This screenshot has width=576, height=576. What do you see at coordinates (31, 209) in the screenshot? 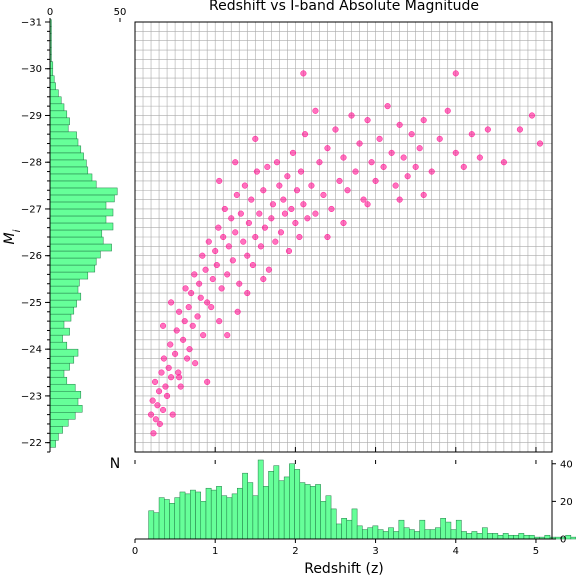
I see `y-tick-label: −27` at bounding box center [31, 209].